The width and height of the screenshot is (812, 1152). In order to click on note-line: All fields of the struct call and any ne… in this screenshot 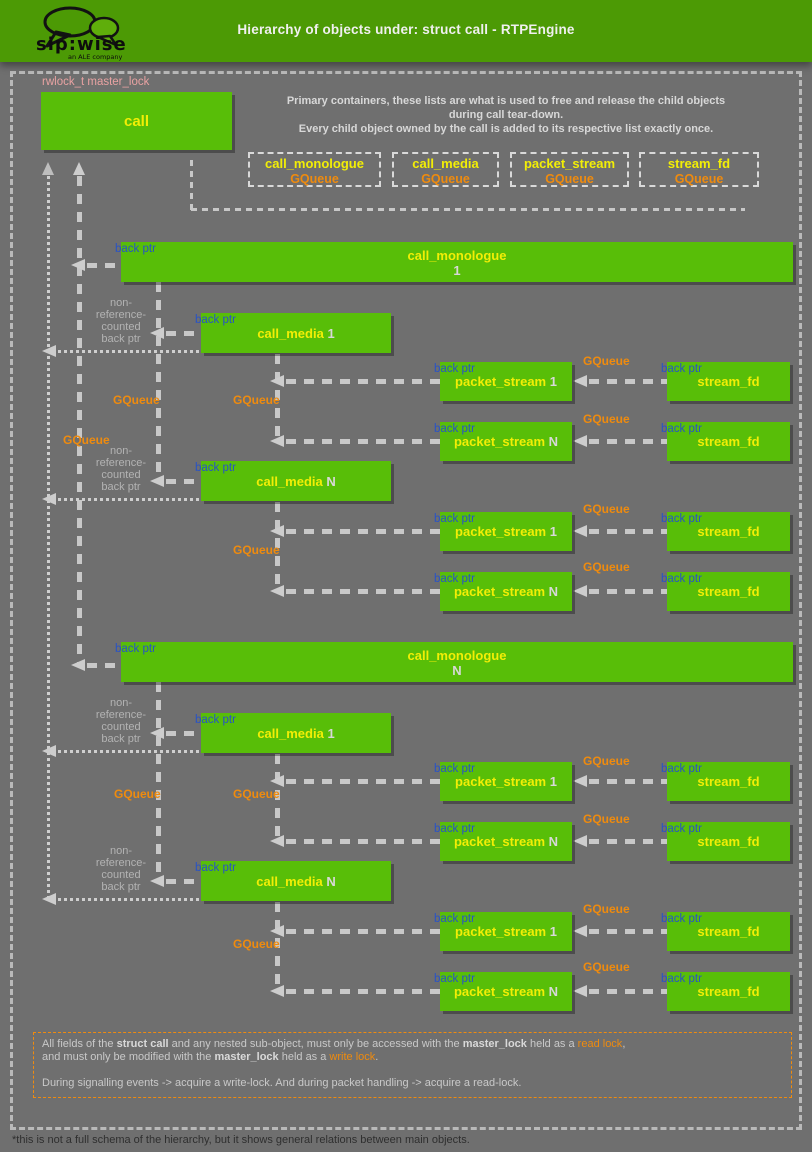, I will do `click(412, 1044)`.